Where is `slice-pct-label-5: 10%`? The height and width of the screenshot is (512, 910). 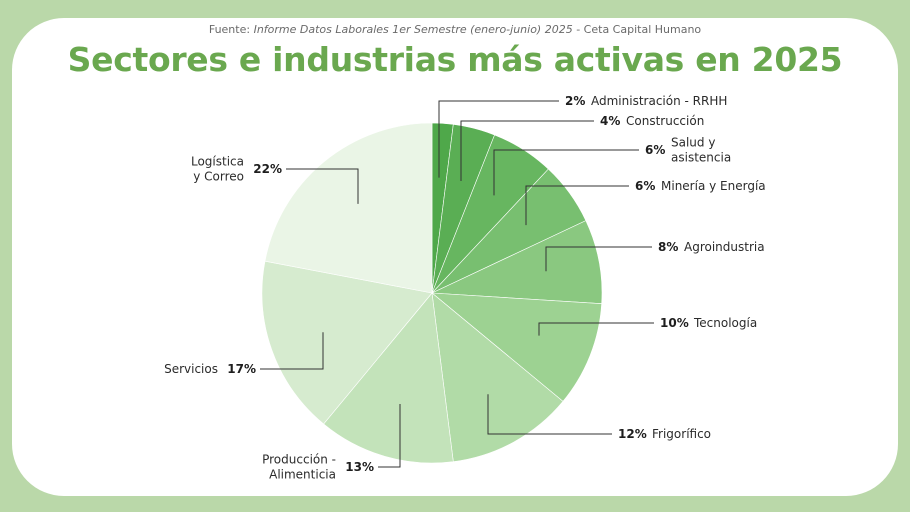 slice-pct-label-5: 10% is located at coordinates (674, 323).